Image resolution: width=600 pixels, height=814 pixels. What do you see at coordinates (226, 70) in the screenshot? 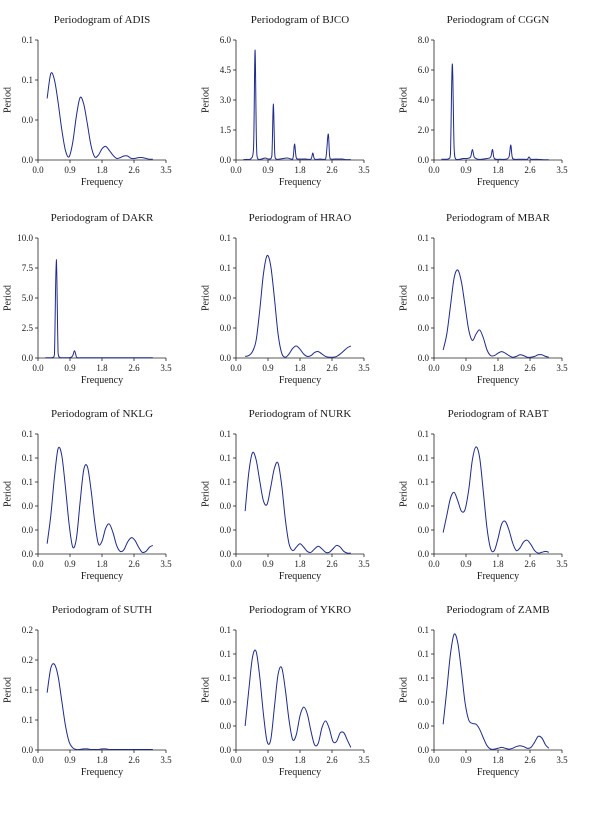
I see `y-tick-label: 4.5` at bounding box center [226, 70].